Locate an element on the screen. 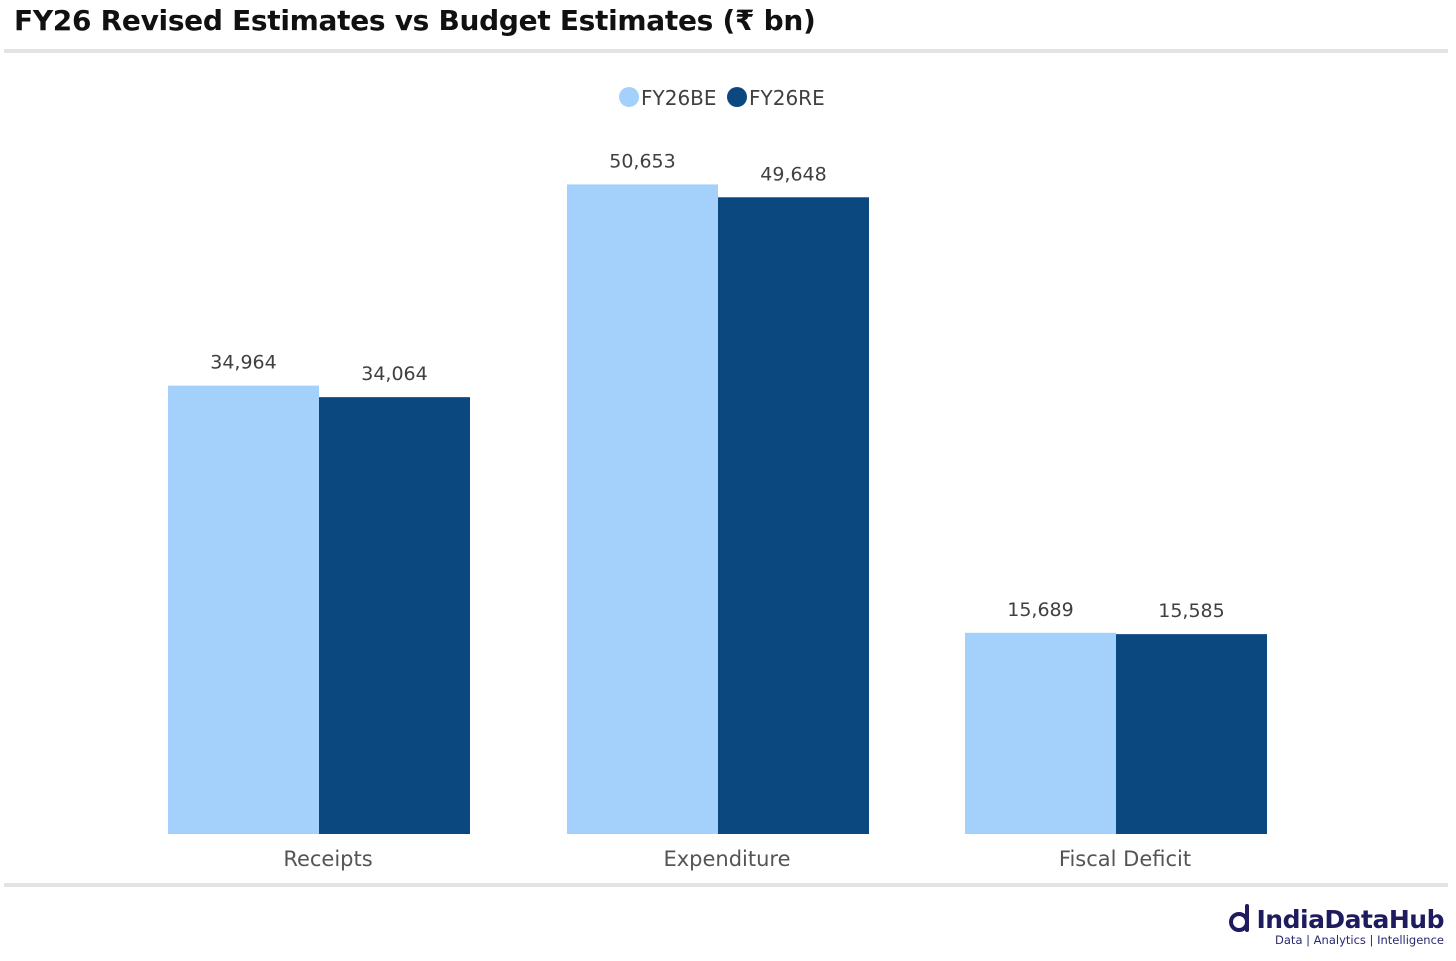 Image resolution: width=1456 pixels, height=961 pixels. legend-label: FY26BE is located at coordinates (679, 98).